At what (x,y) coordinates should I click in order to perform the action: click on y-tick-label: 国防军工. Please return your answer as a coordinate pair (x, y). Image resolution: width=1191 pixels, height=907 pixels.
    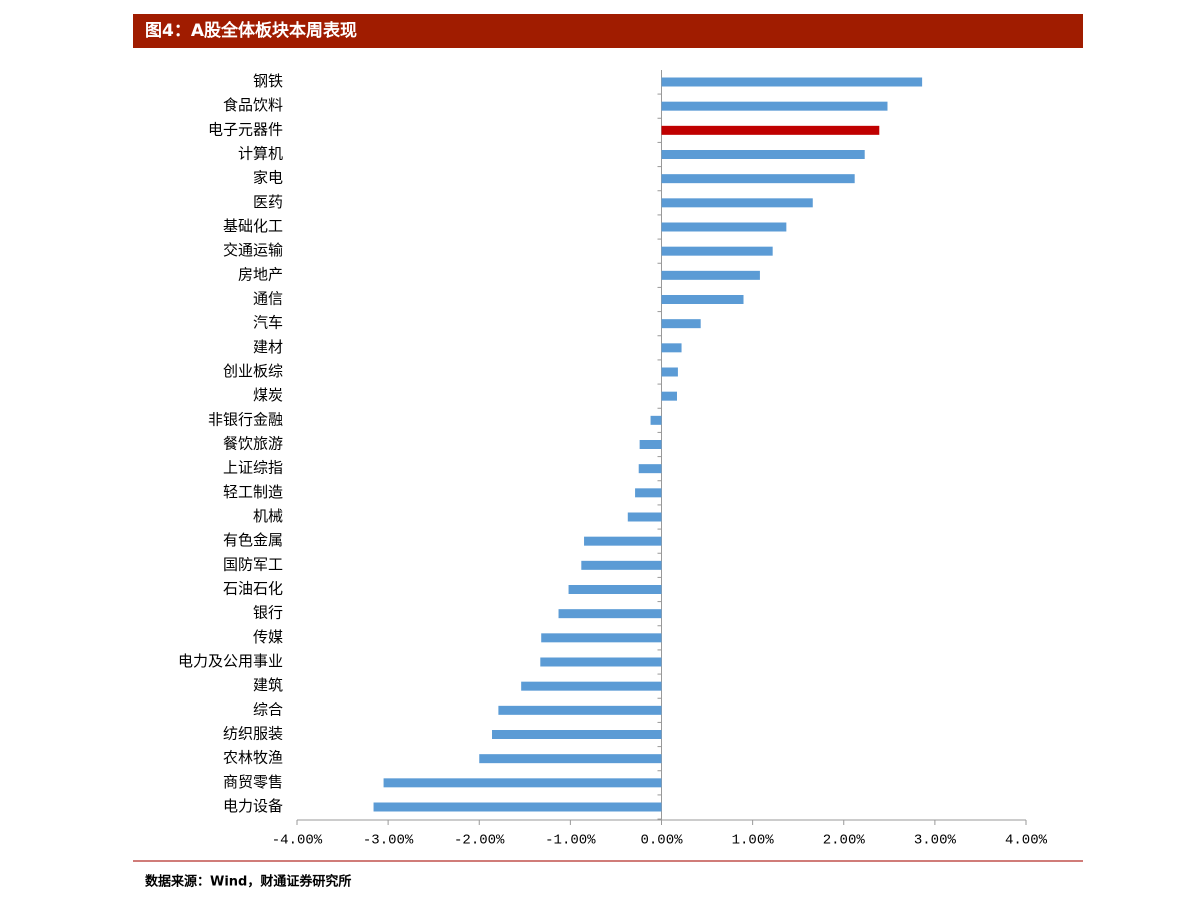
    Looking at the image, I should click on (253, 564).